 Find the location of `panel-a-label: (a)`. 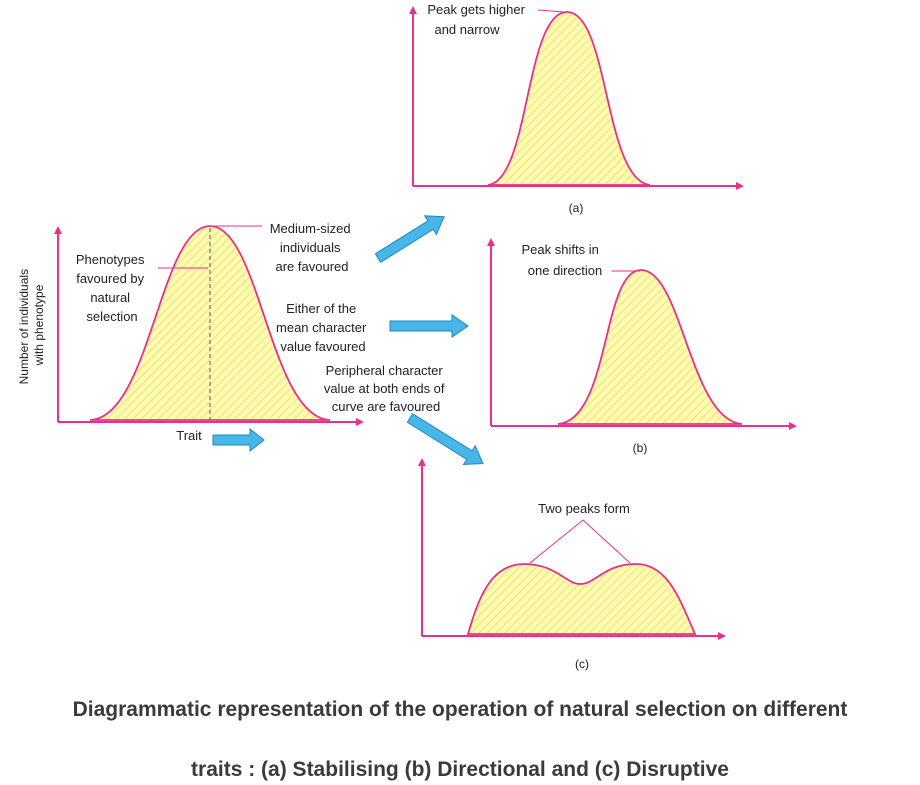

panel-a-label: (a) is located at coordinates (576, 208).